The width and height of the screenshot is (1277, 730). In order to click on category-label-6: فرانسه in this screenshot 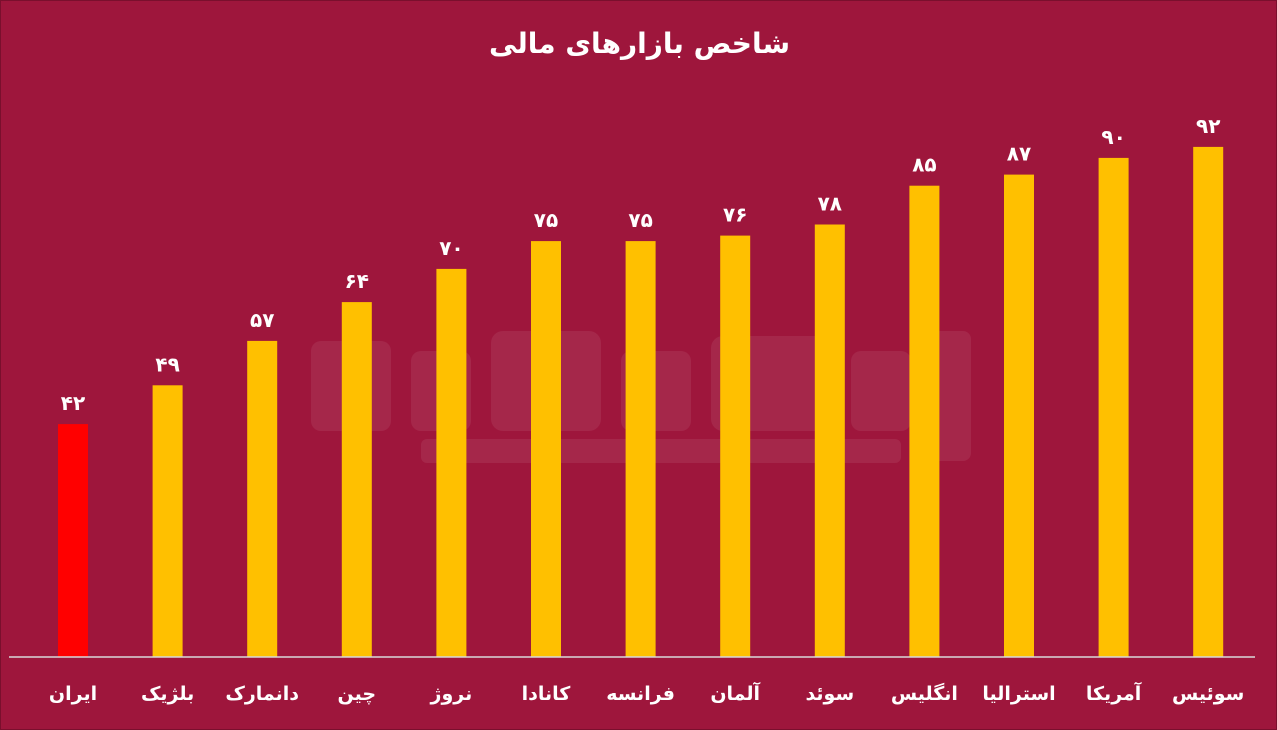, I will do `click(640, 694)`.